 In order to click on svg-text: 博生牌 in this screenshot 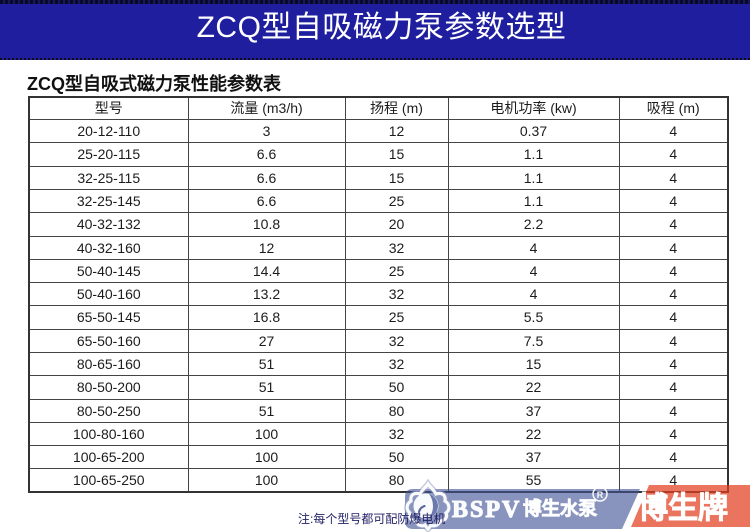, I will do `click(683, 508)`.